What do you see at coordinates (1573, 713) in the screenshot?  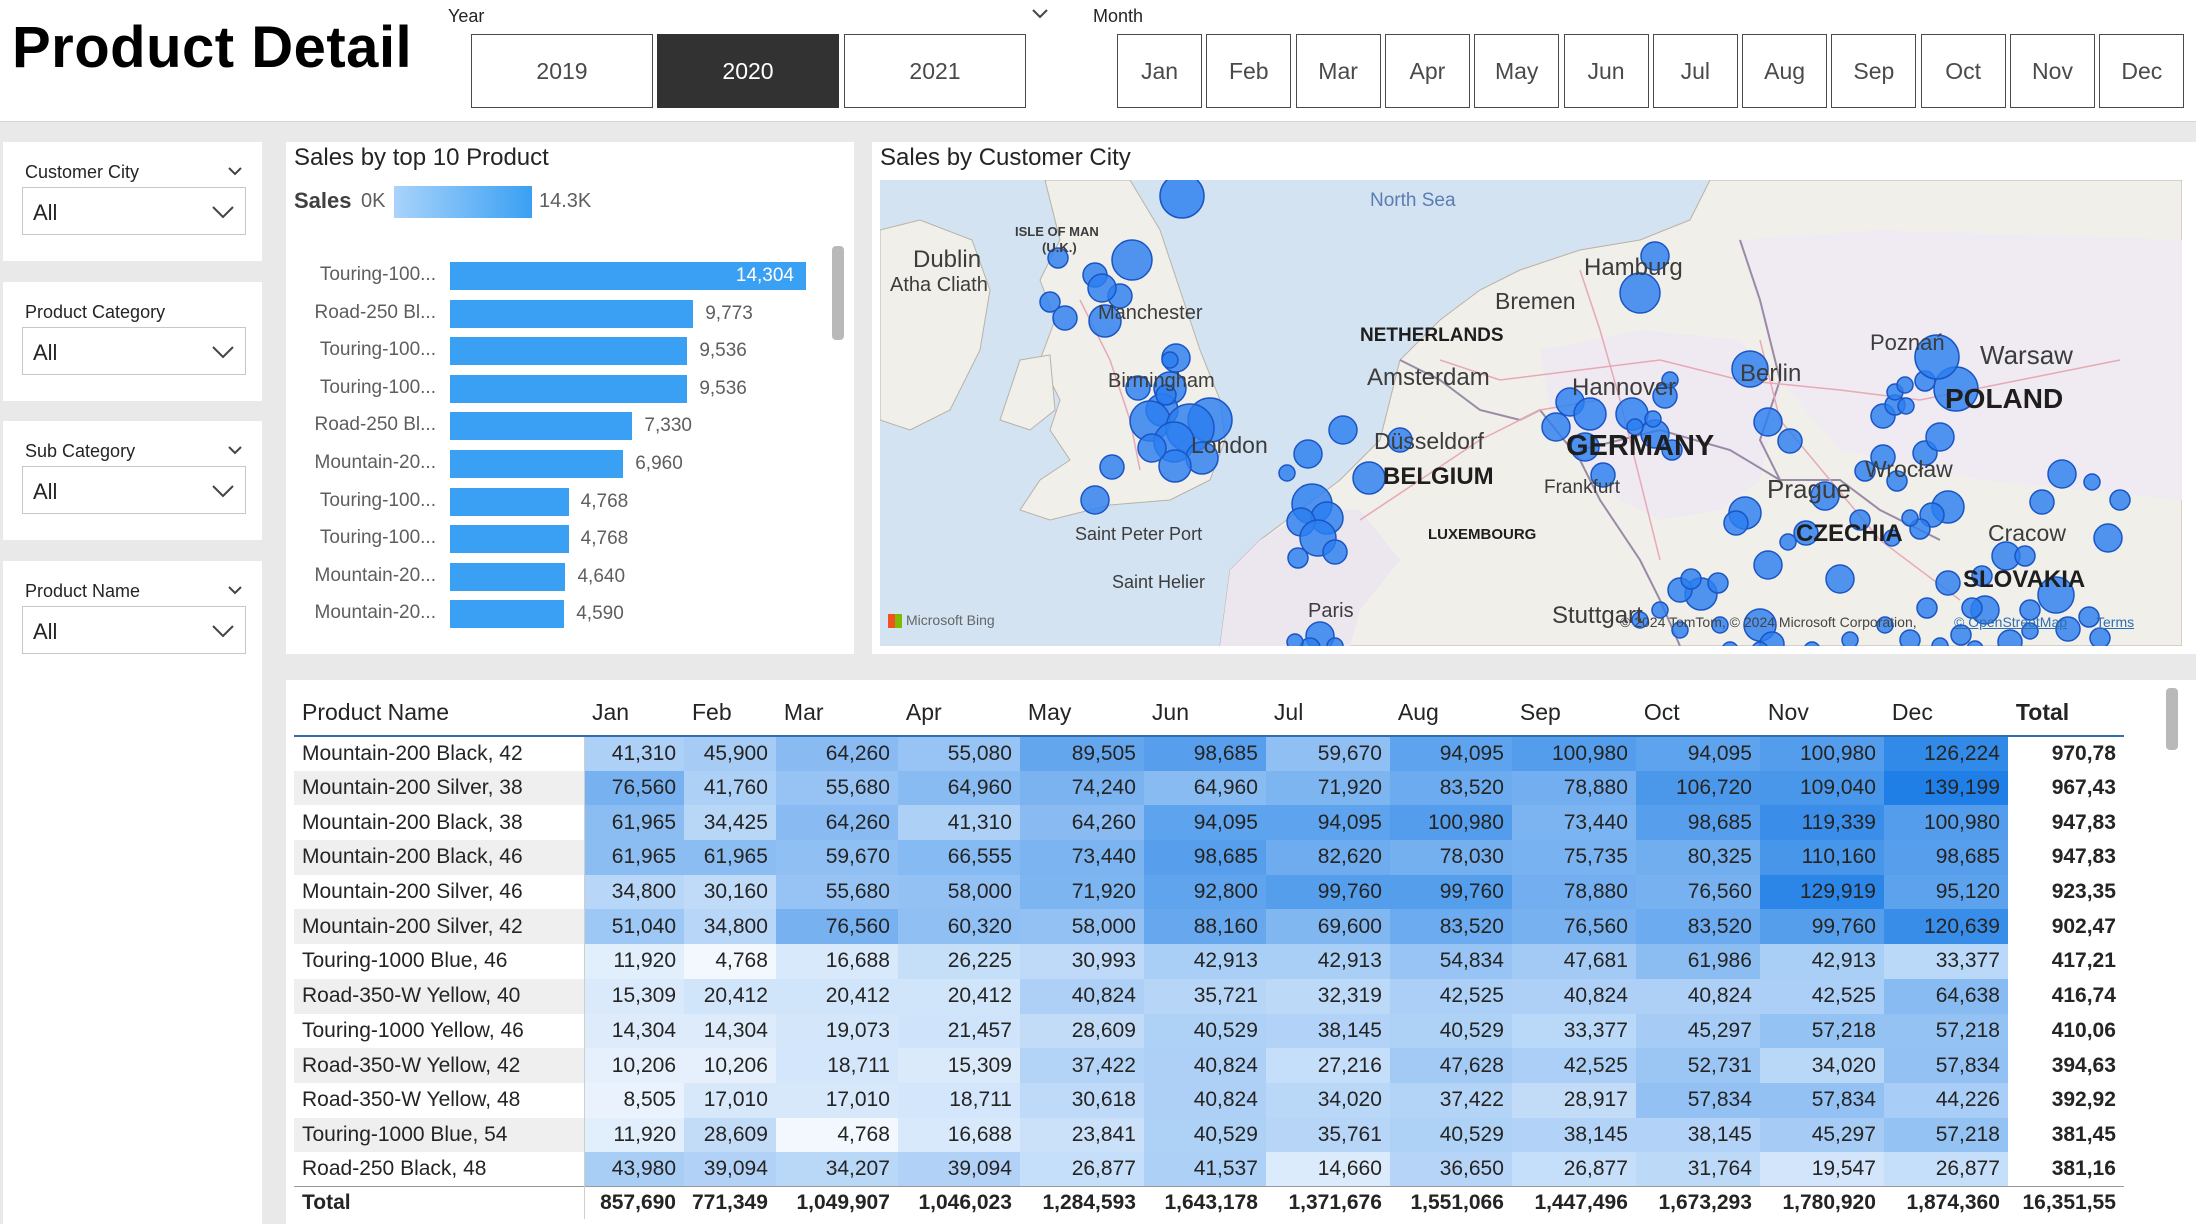 I see `column-header: Sep` at bounding box center [1573, 713].